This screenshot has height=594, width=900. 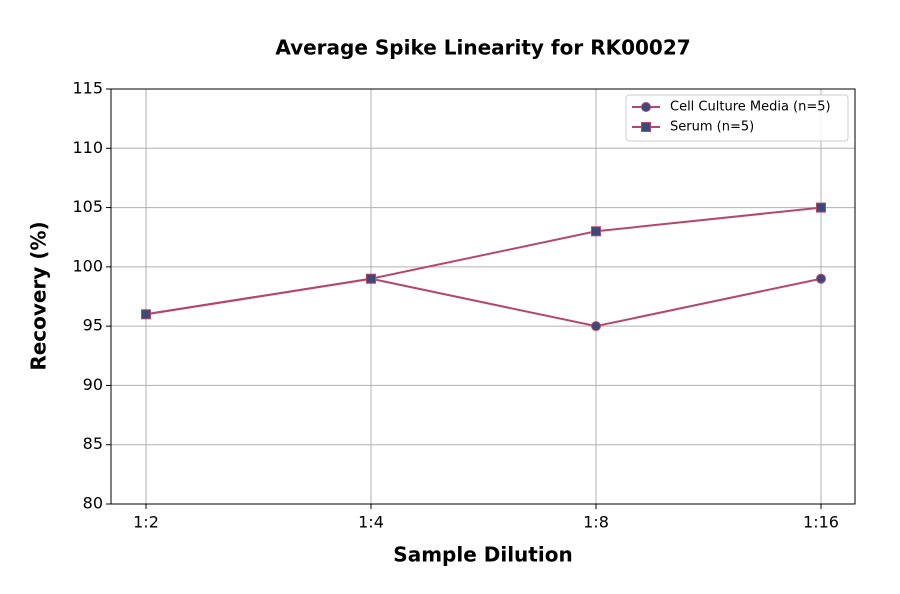 I want to click on legend-label: Cell Culture Media (n=5), so click(x=750, y=107).